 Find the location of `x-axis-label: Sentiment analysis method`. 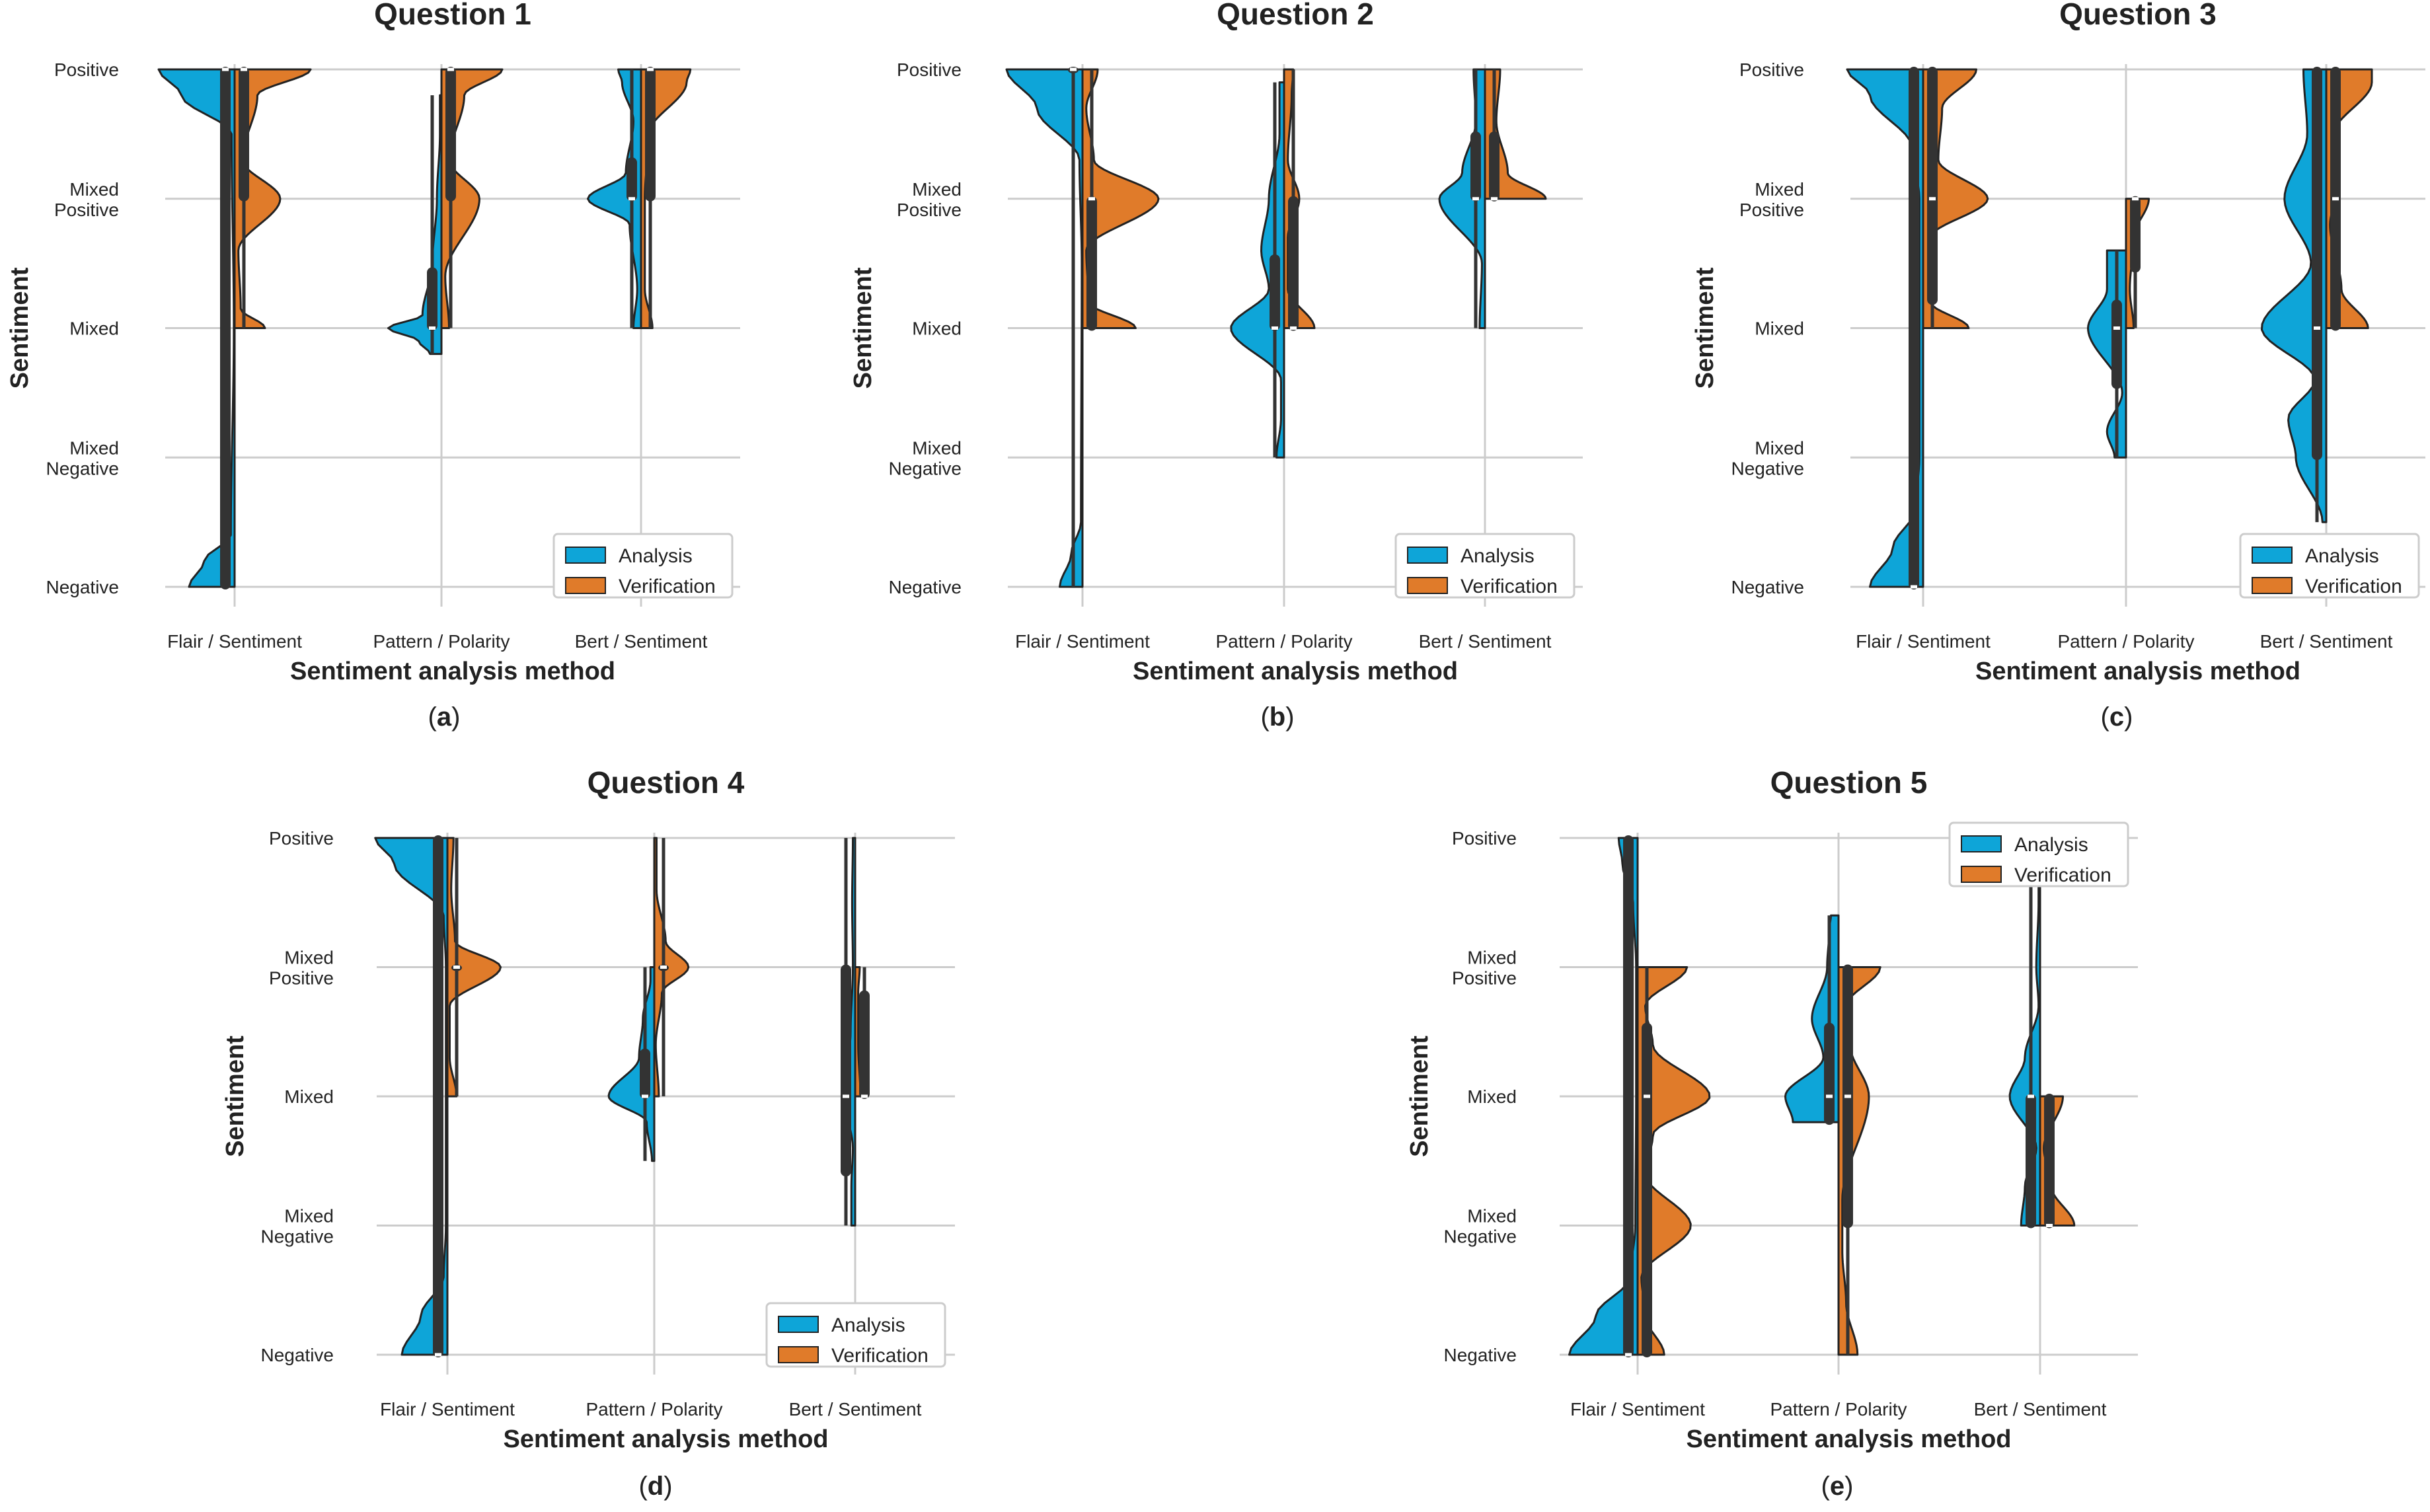

x-axis-label: Sentiment analysis method is located at coordinates (1848, 1439).